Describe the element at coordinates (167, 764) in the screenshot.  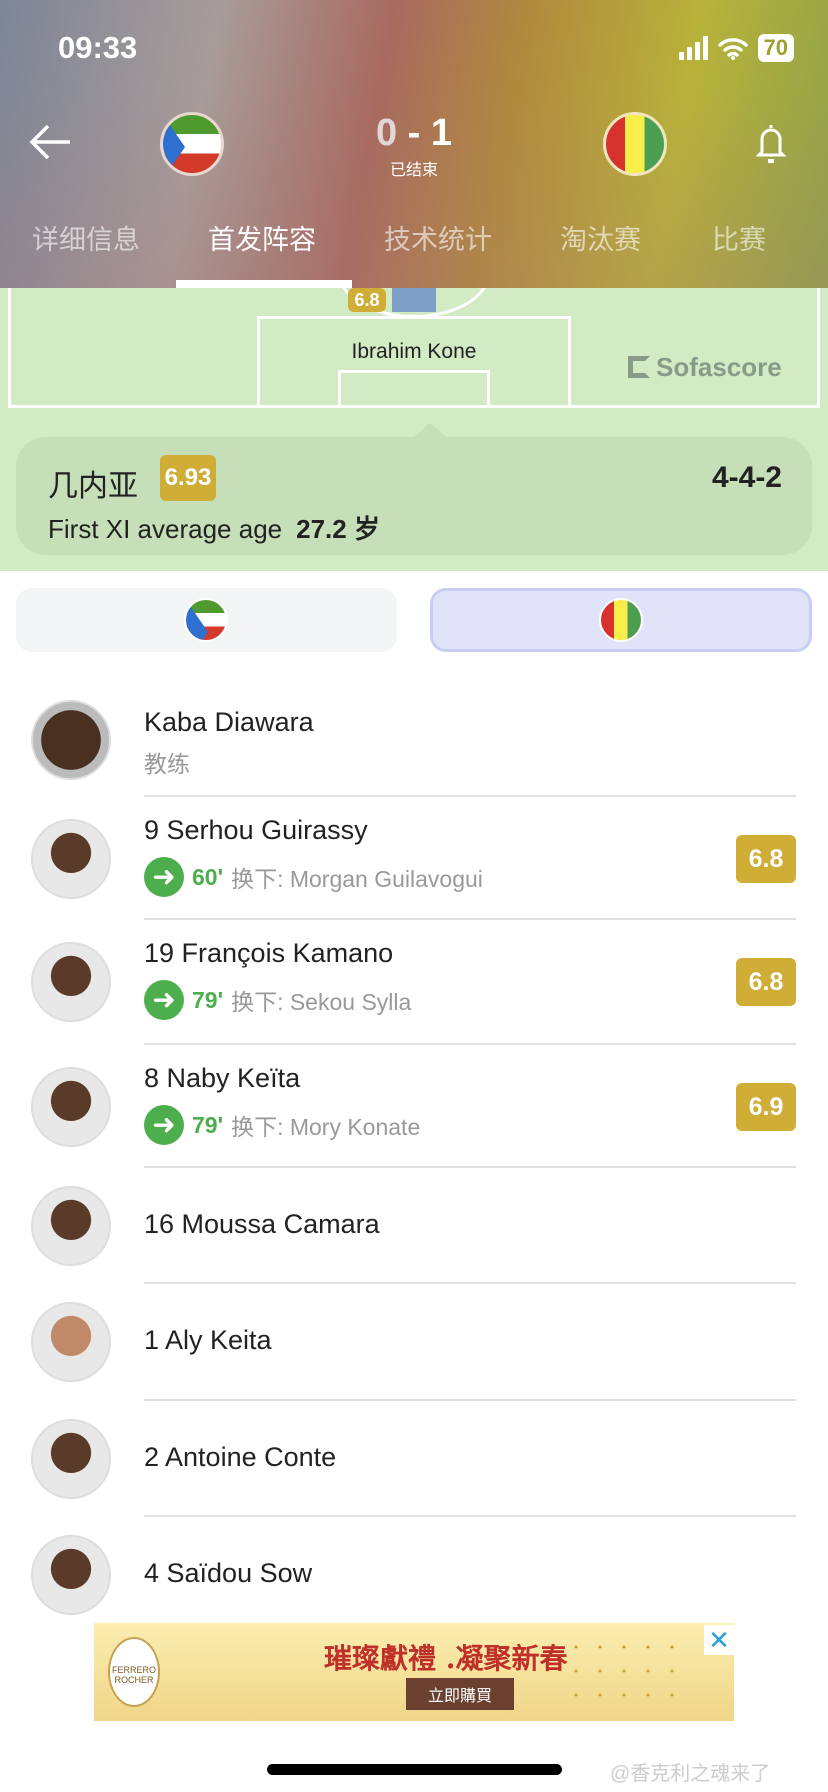
I see `coach-role: 教练` at that location.